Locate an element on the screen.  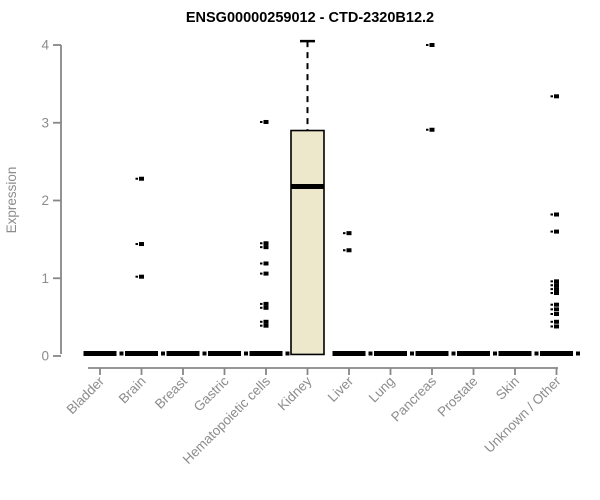
zero-bar-prostate is located at coordinates (473, 353).